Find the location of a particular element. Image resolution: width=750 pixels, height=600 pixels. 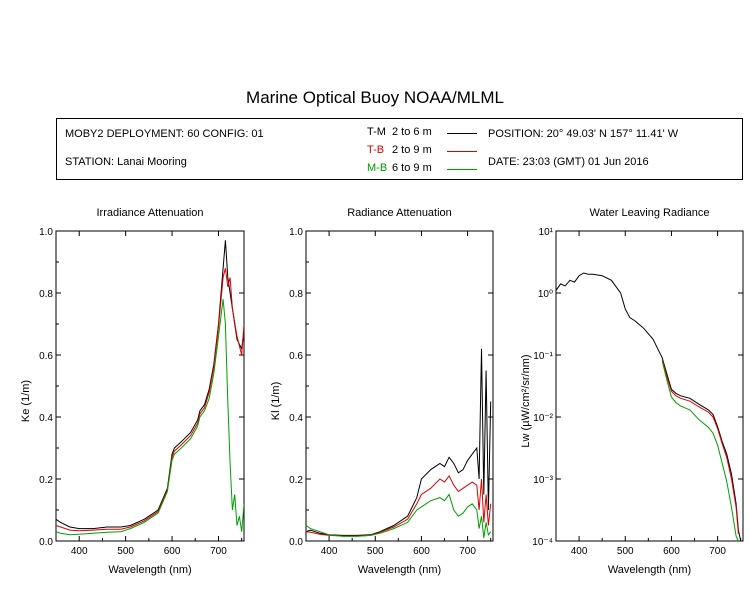

y-tick-label: 10¹ is located at coordinates (546, 232).